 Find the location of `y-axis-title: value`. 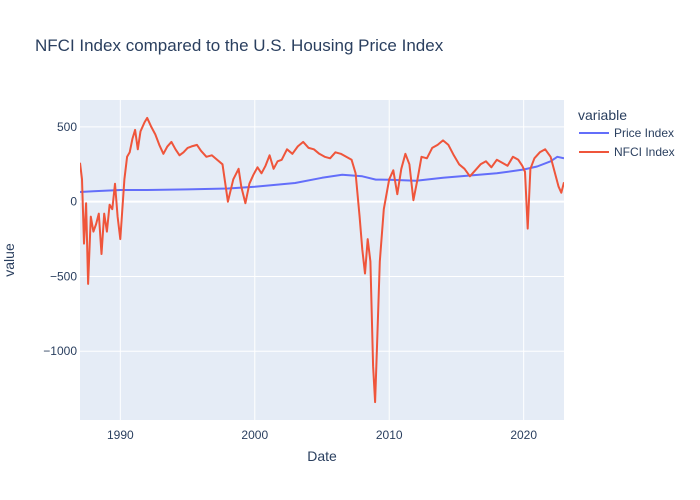

y-axis-title: value is located at coordinates (9, 260).